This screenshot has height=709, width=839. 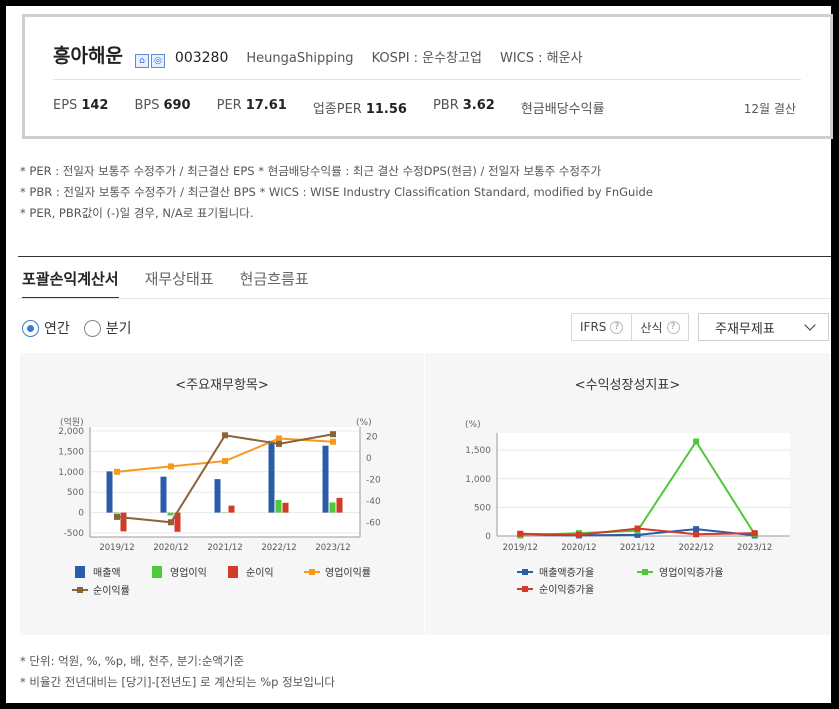 I want to click on statement-type-select: 주재무제표, so click(x=763, y=327).